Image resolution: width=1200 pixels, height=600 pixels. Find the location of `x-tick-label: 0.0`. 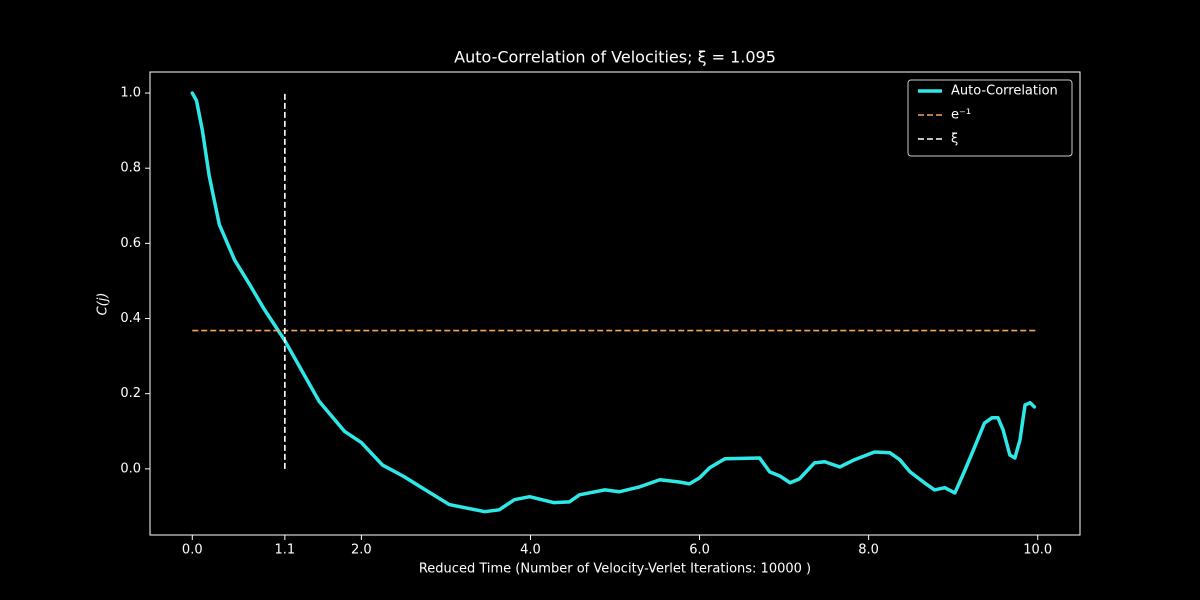

x-tick-label: 0.0 is located at coordinates (192, 550).